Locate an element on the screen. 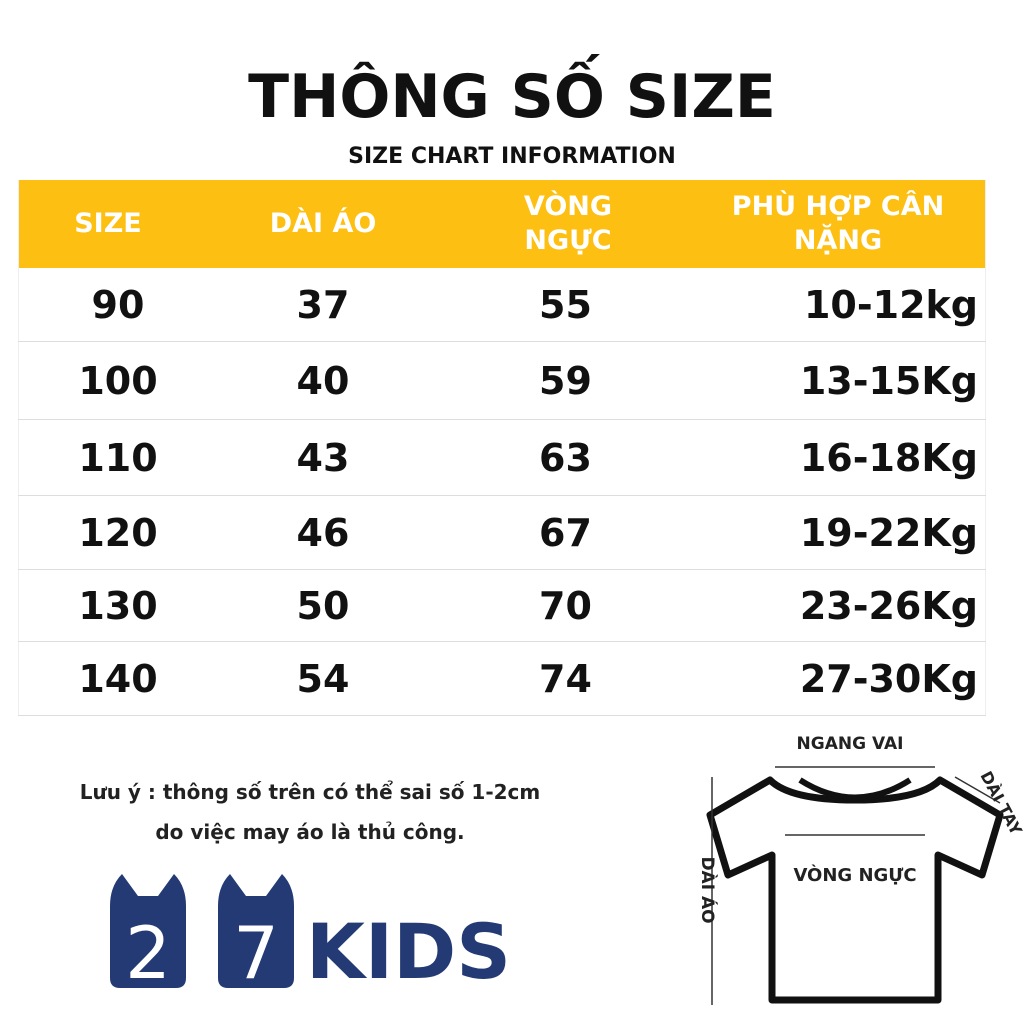  logo: 2 7 KIDS is located at coordinates (310, 935).